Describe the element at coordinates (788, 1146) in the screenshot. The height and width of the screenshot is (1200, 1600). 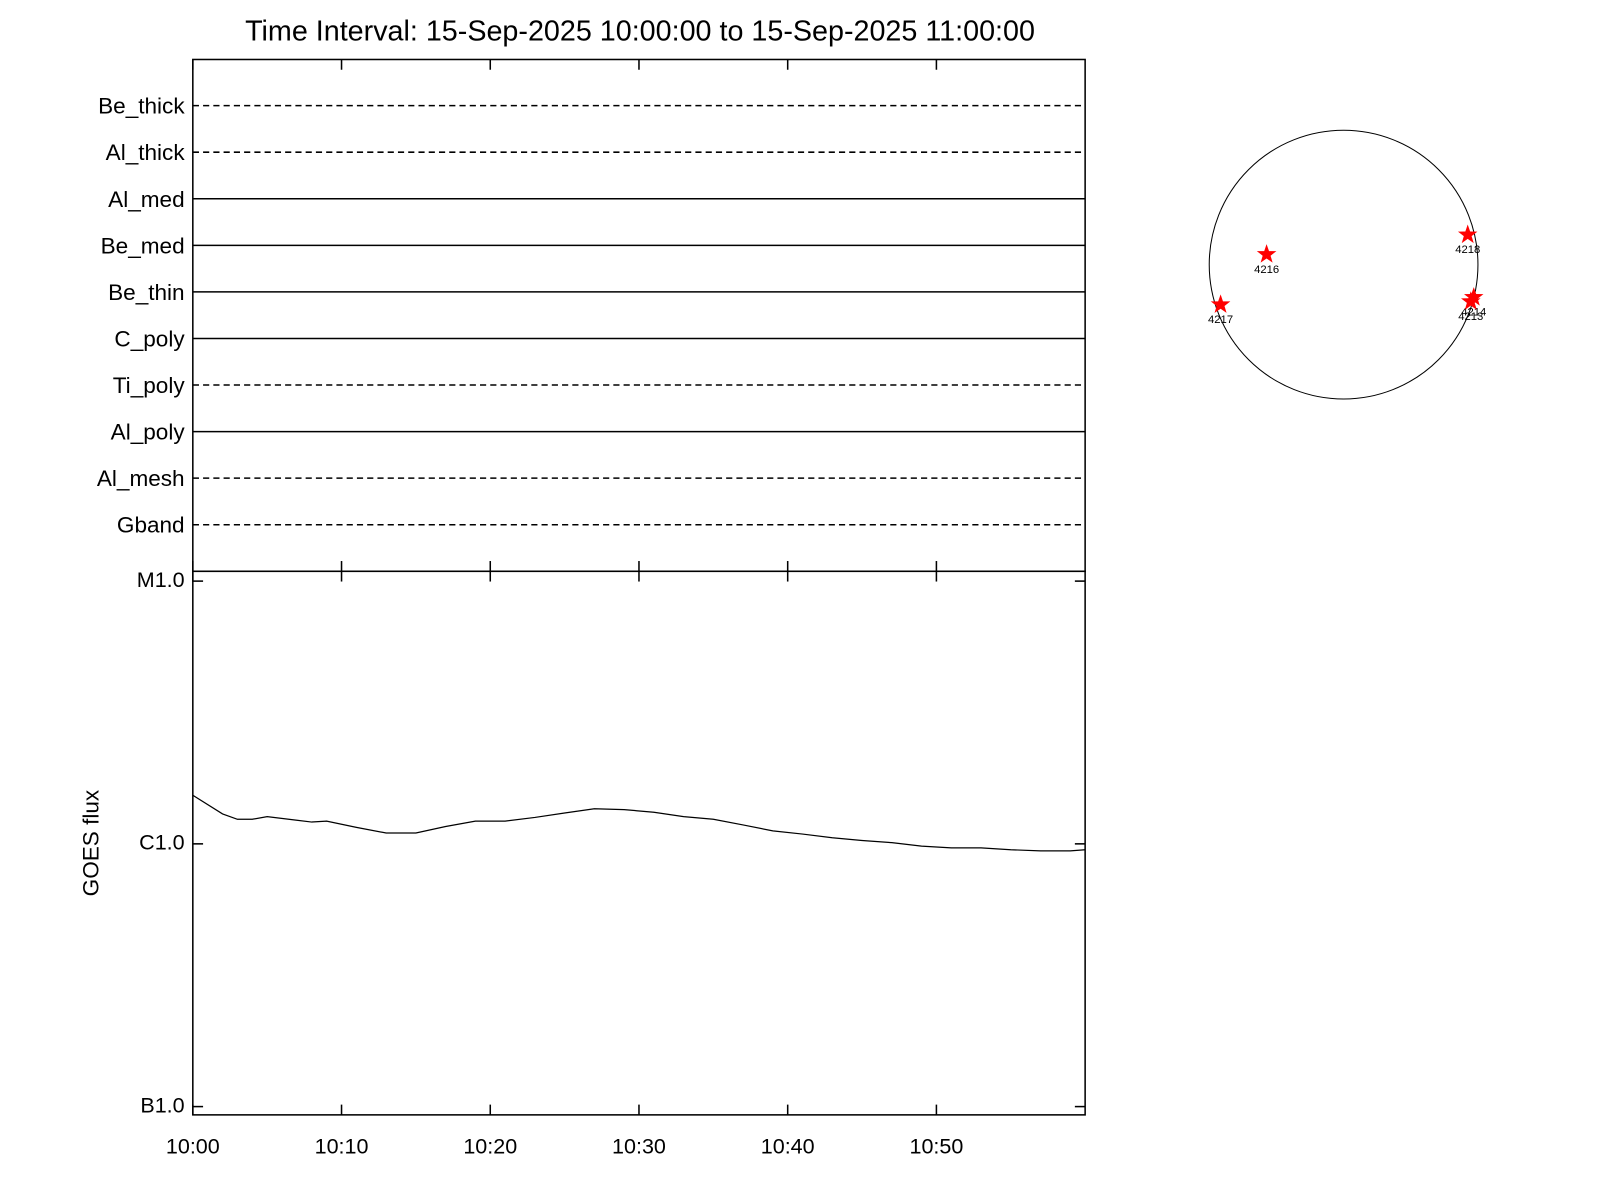
I see `x-tick-label: 10:40` at that location.